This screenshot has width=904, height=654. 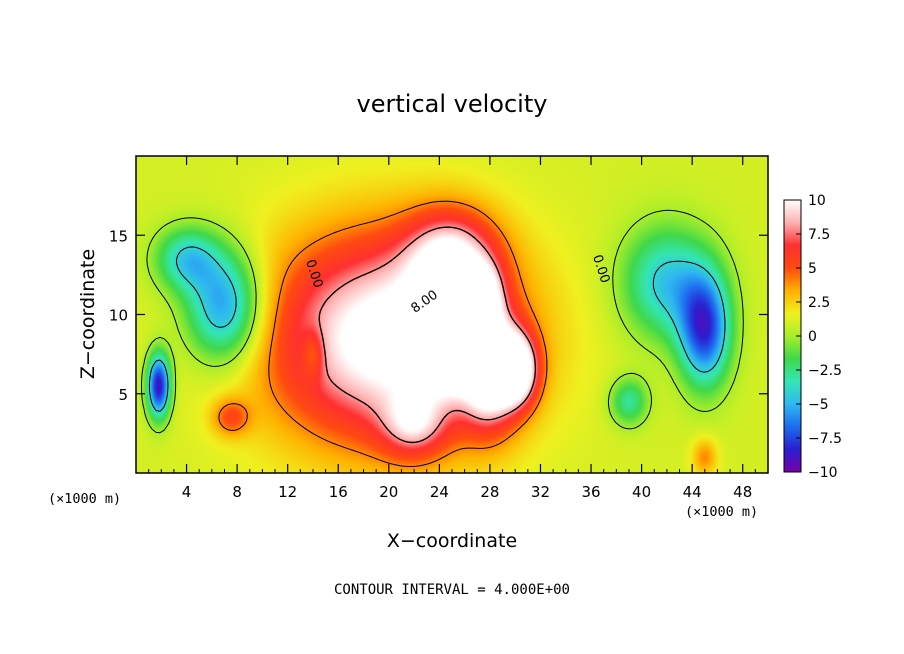 What do you see at coordinates (641, 492) in the screenshot?
I see `x-tick-label: 40` at bounding box center [641, 492].